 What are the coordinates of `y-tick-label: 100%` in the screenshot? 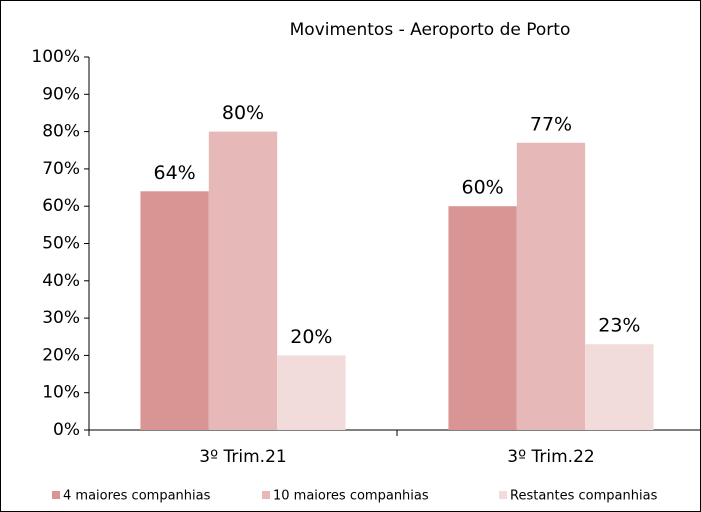 It's located at (55, 57).